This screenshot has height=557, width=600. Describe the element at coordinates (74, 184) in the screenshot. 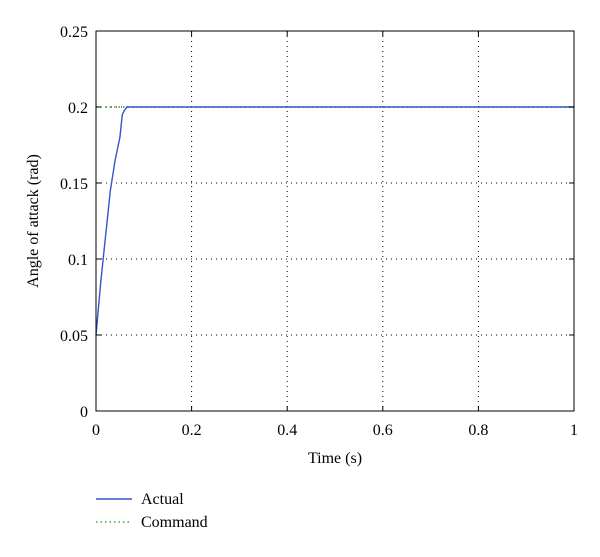

I see `y-tick-label: 0.15` at that location.